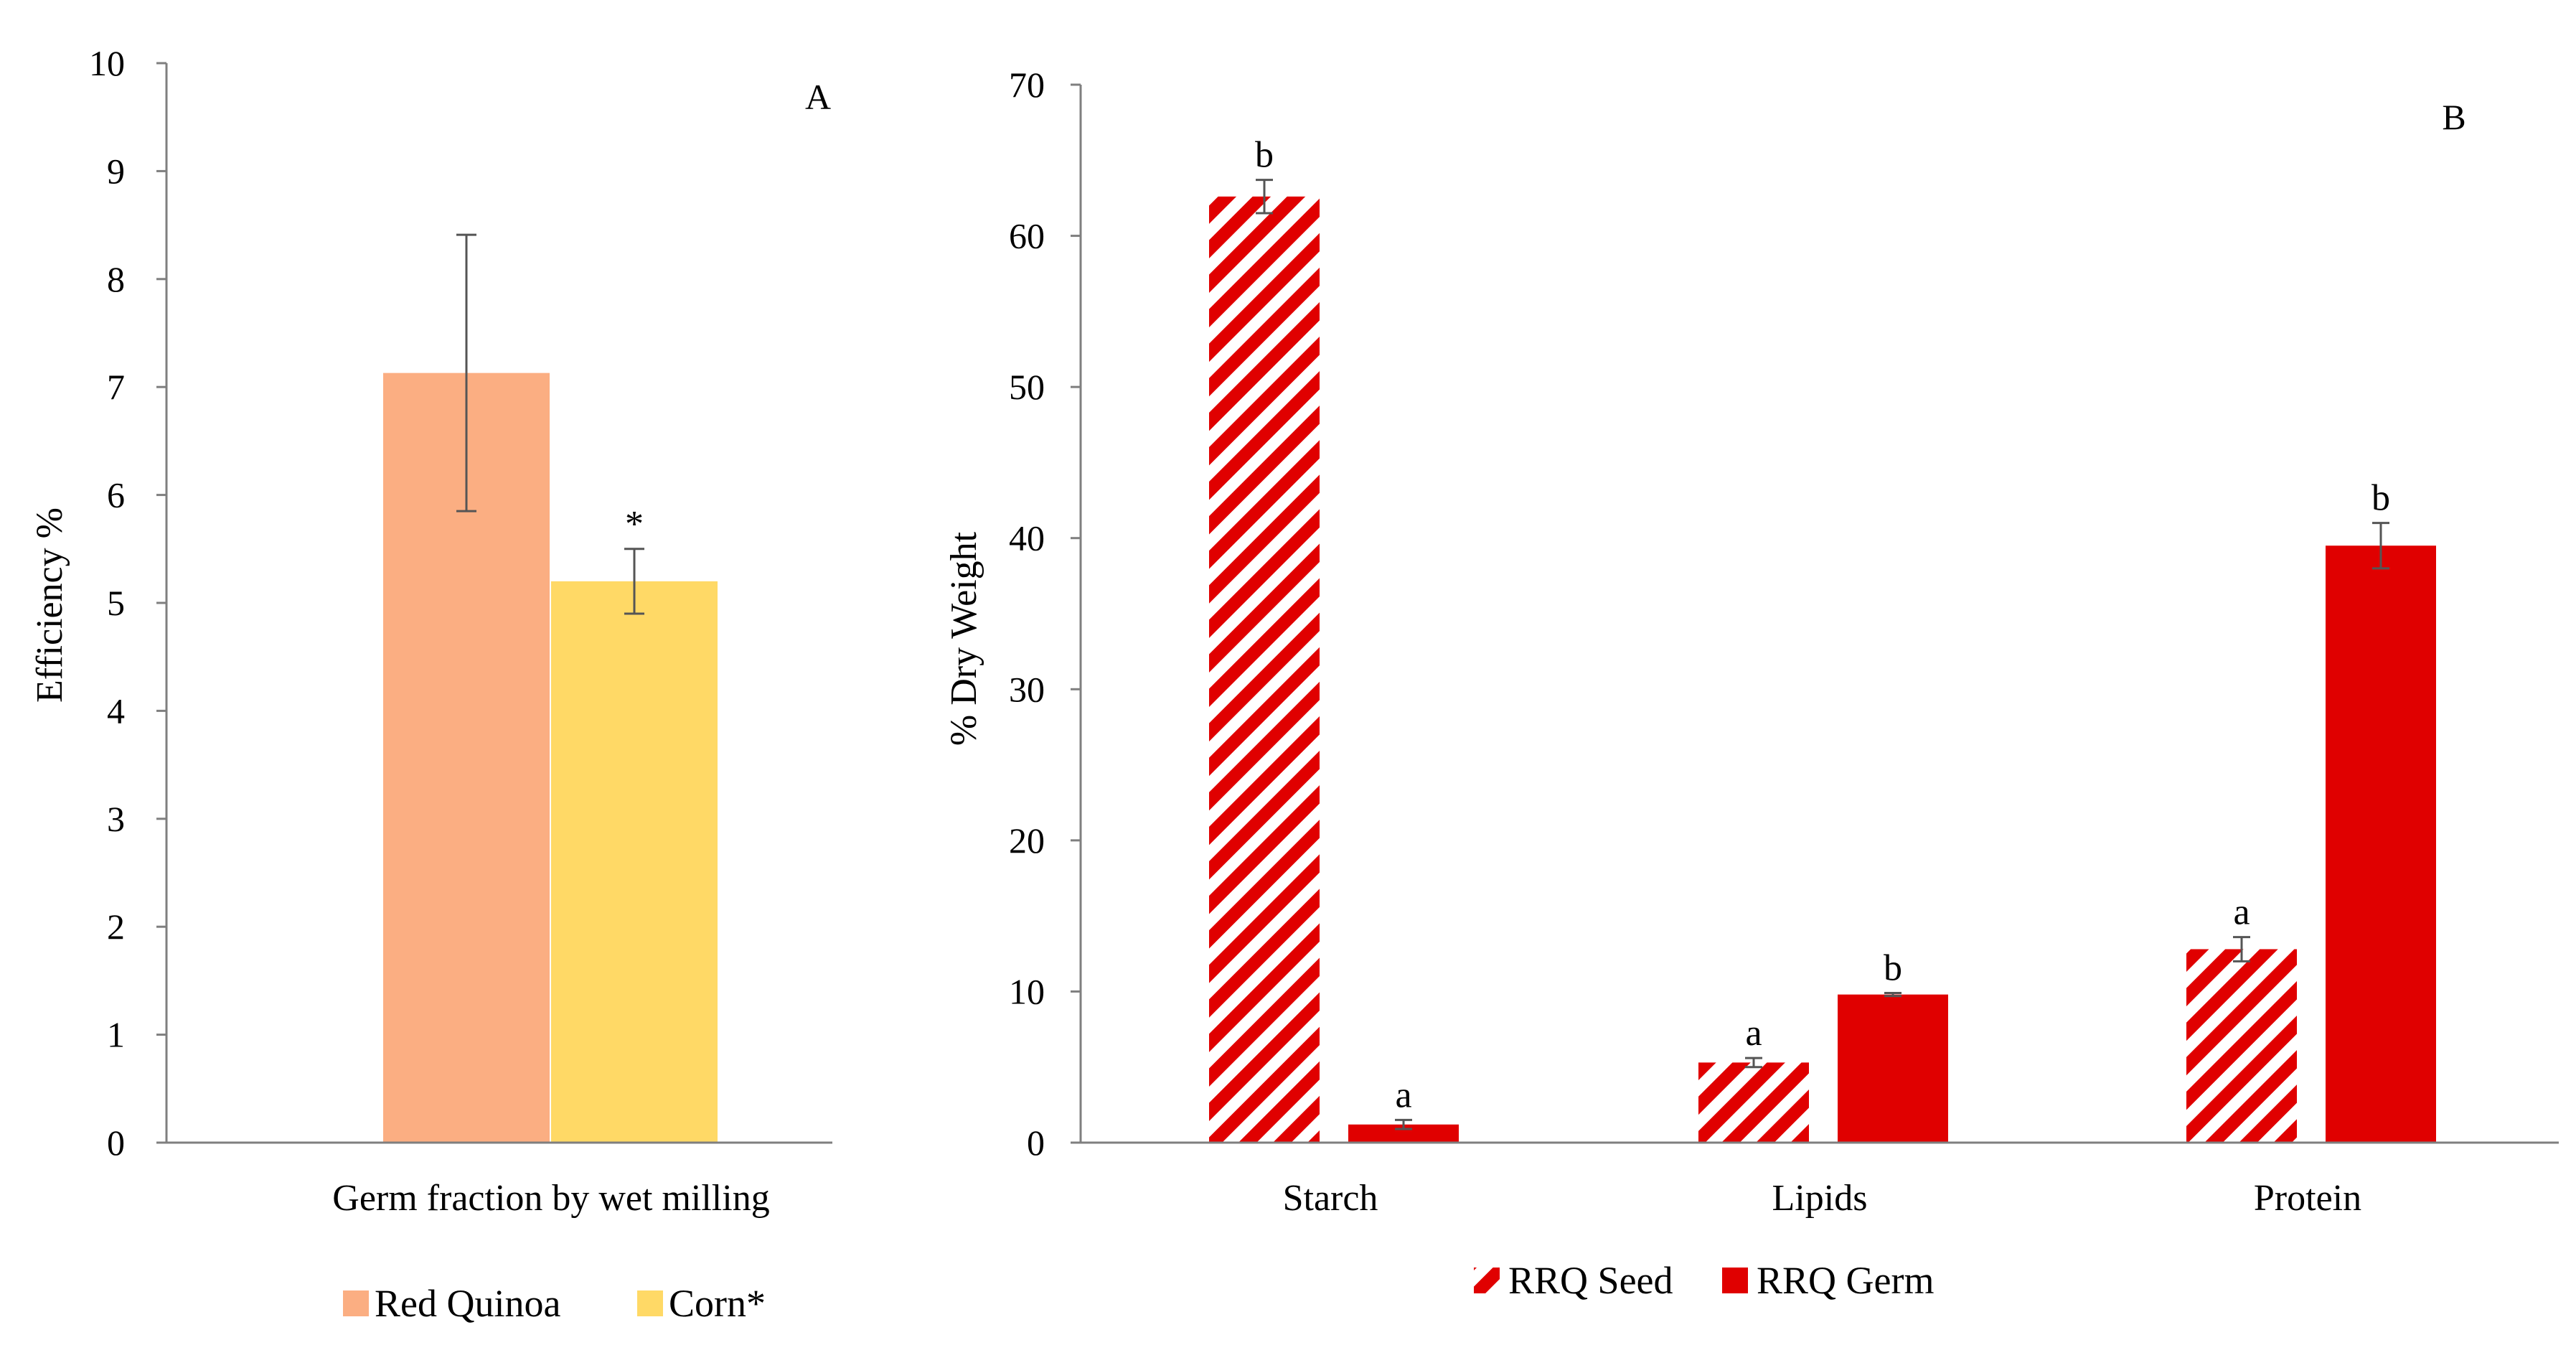  Describe the element at coordinates (1753, 1102) in the screenshot. I see `panel-b-bar-rrq-seed-lipids` at that location.